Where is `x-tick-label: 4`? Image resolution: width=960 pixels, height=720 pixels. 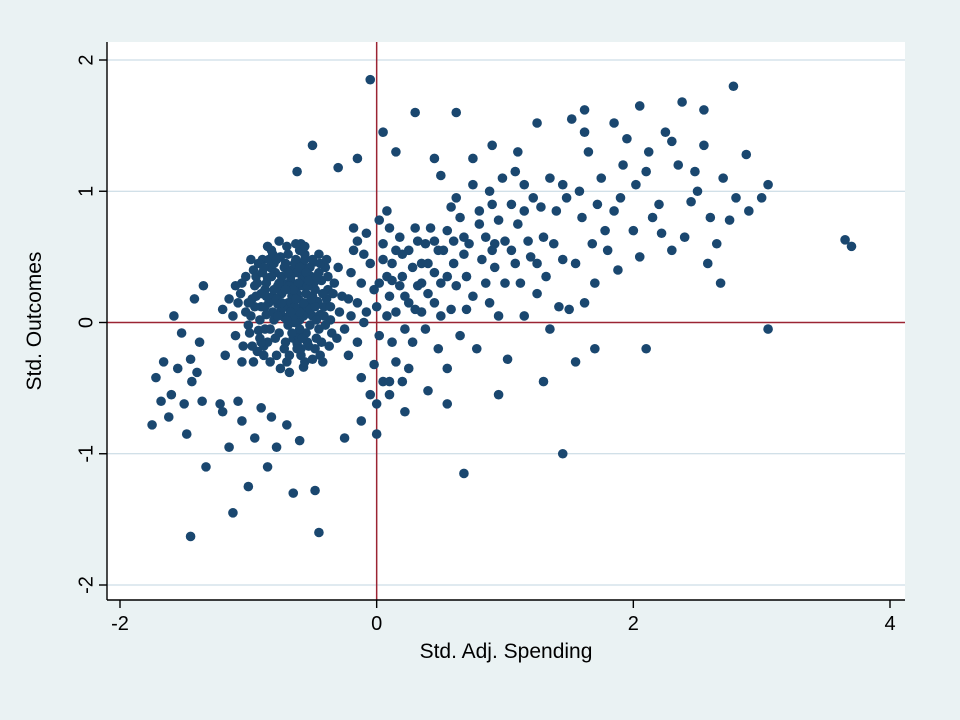 x-tick-label: 4 is located at coordinates (889, 624).